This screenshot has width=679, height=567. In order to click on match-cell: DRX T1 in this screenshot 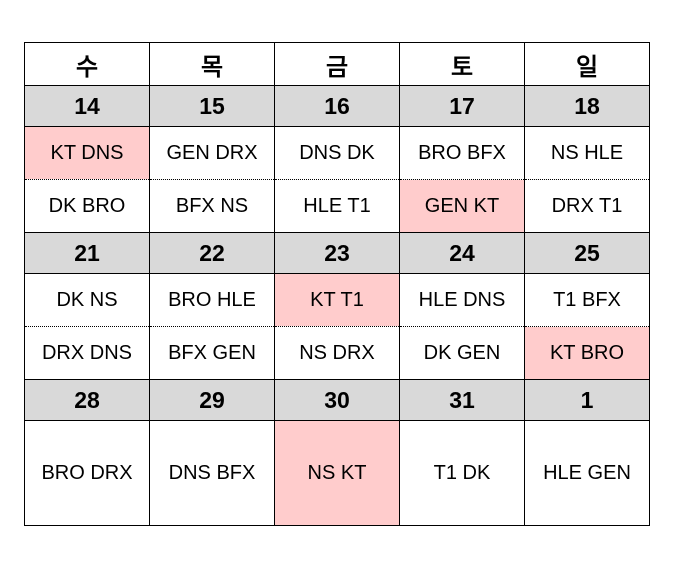, I will do `click(587, 206)`.